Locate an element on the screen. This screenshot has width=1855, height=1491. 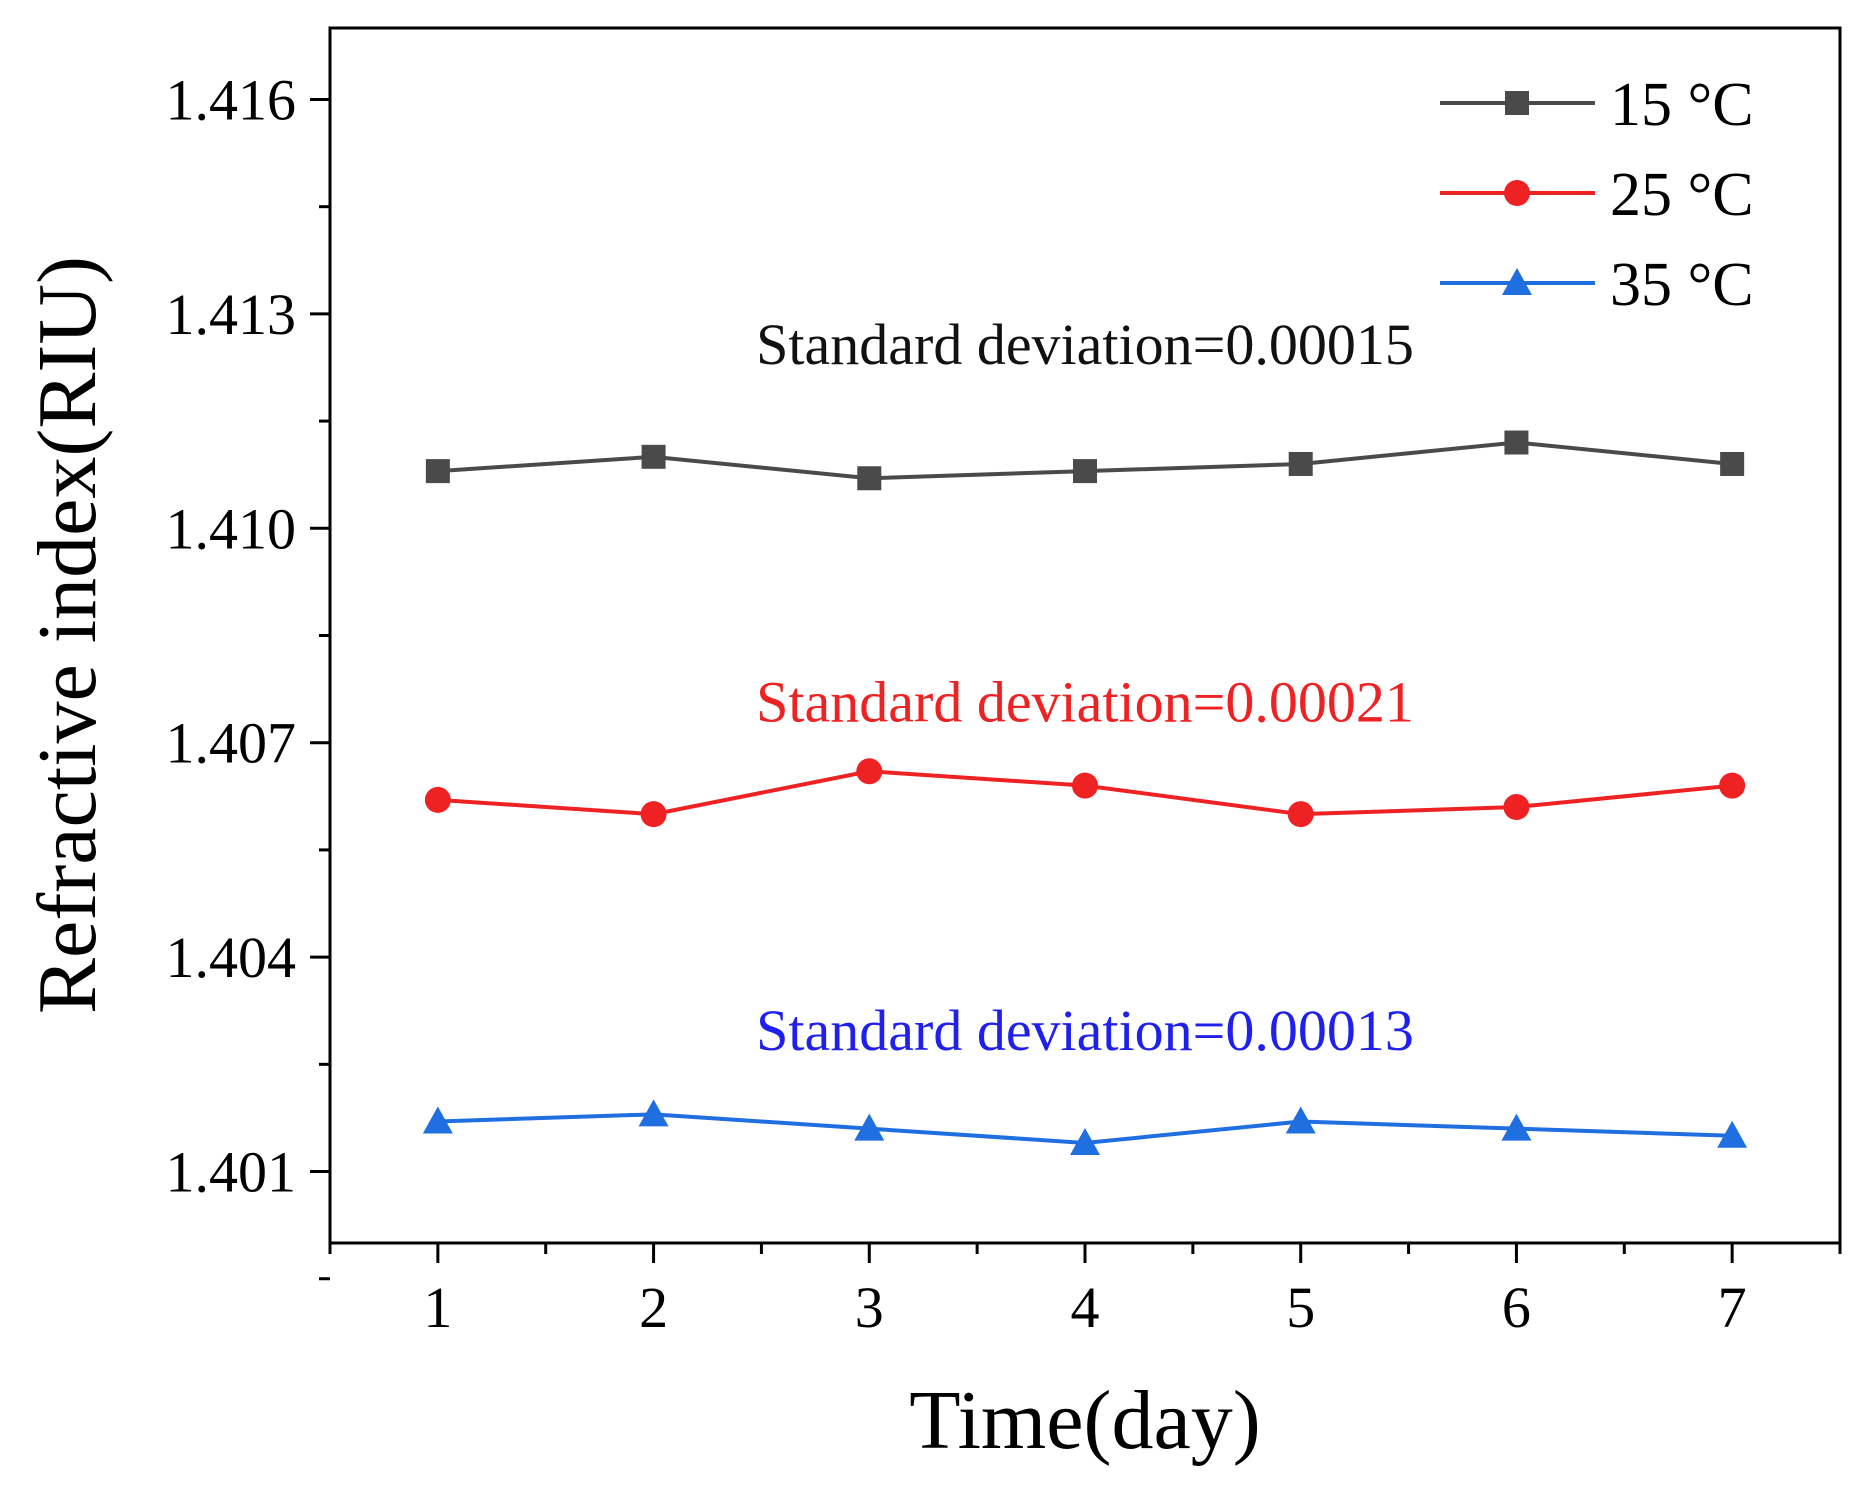
y-tick-label: 1.413 is located at coordinates (231, 314).